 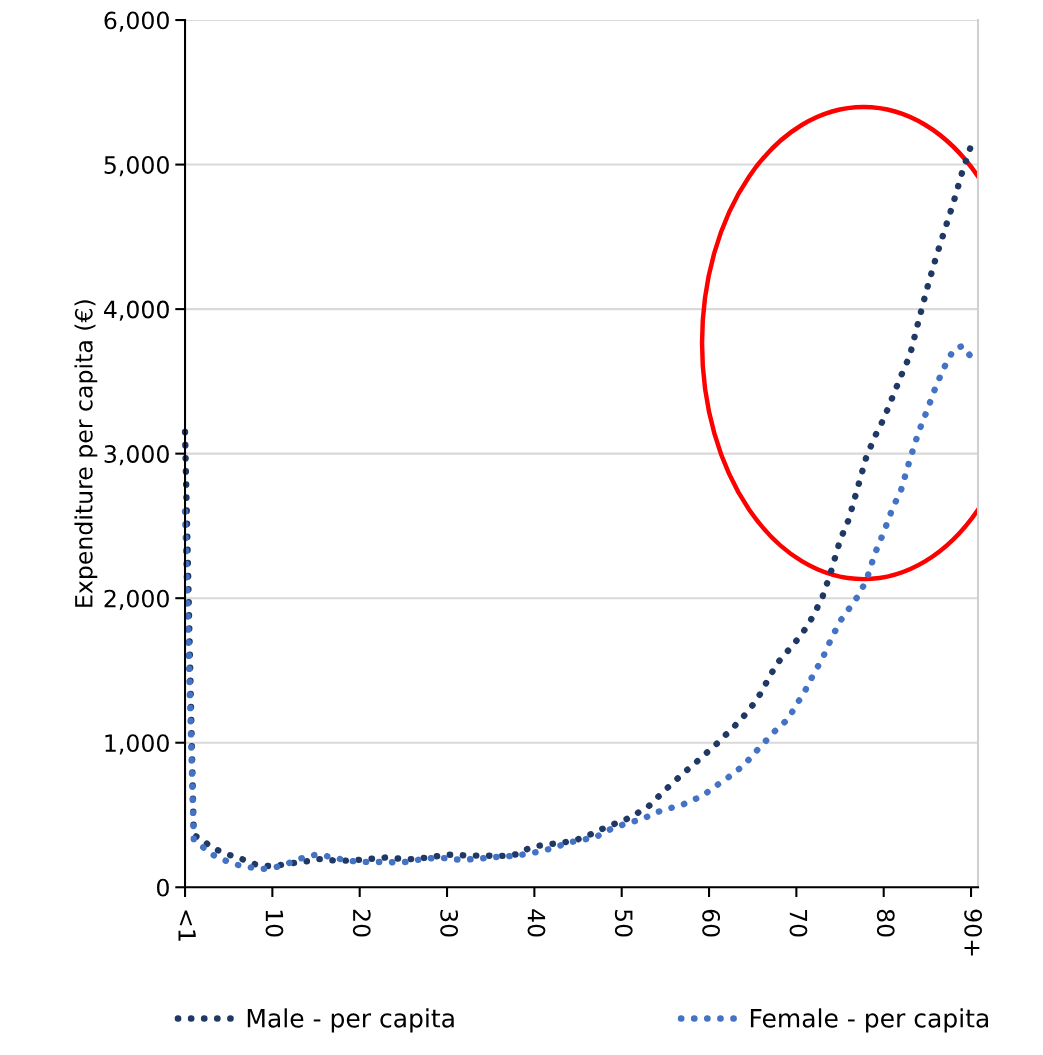 What do you see at coordinates (869, 1020) in the screenshot?
I see `legend-label: Female - per capita` at bounding box center [869, 1020].